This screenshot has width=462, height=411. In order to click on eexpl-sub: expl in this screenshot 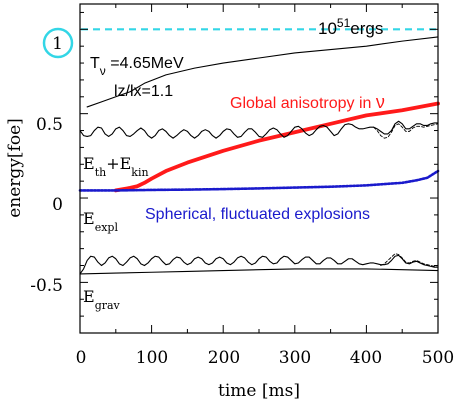, I will do `click(107, 227)`.